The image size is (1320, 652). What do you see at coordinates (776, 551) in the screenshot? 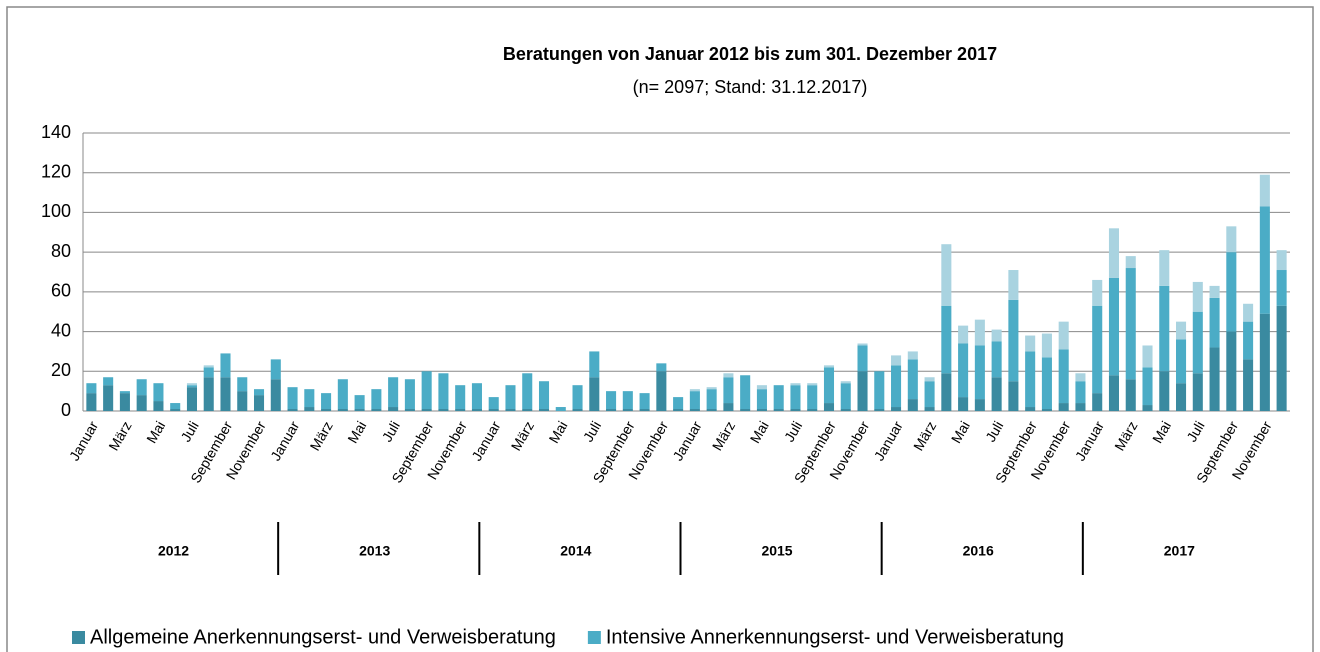
I see `year-label: 2015` at bounding box center [776, 551].